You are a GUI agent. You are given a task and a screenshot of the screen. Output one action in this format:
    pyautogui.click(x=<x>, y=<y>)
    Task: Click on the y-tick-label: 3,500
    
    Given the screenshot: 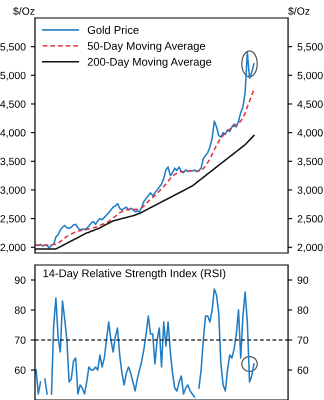 What is the action you would take?
    pyautogui.click(x=13, y=162)
    